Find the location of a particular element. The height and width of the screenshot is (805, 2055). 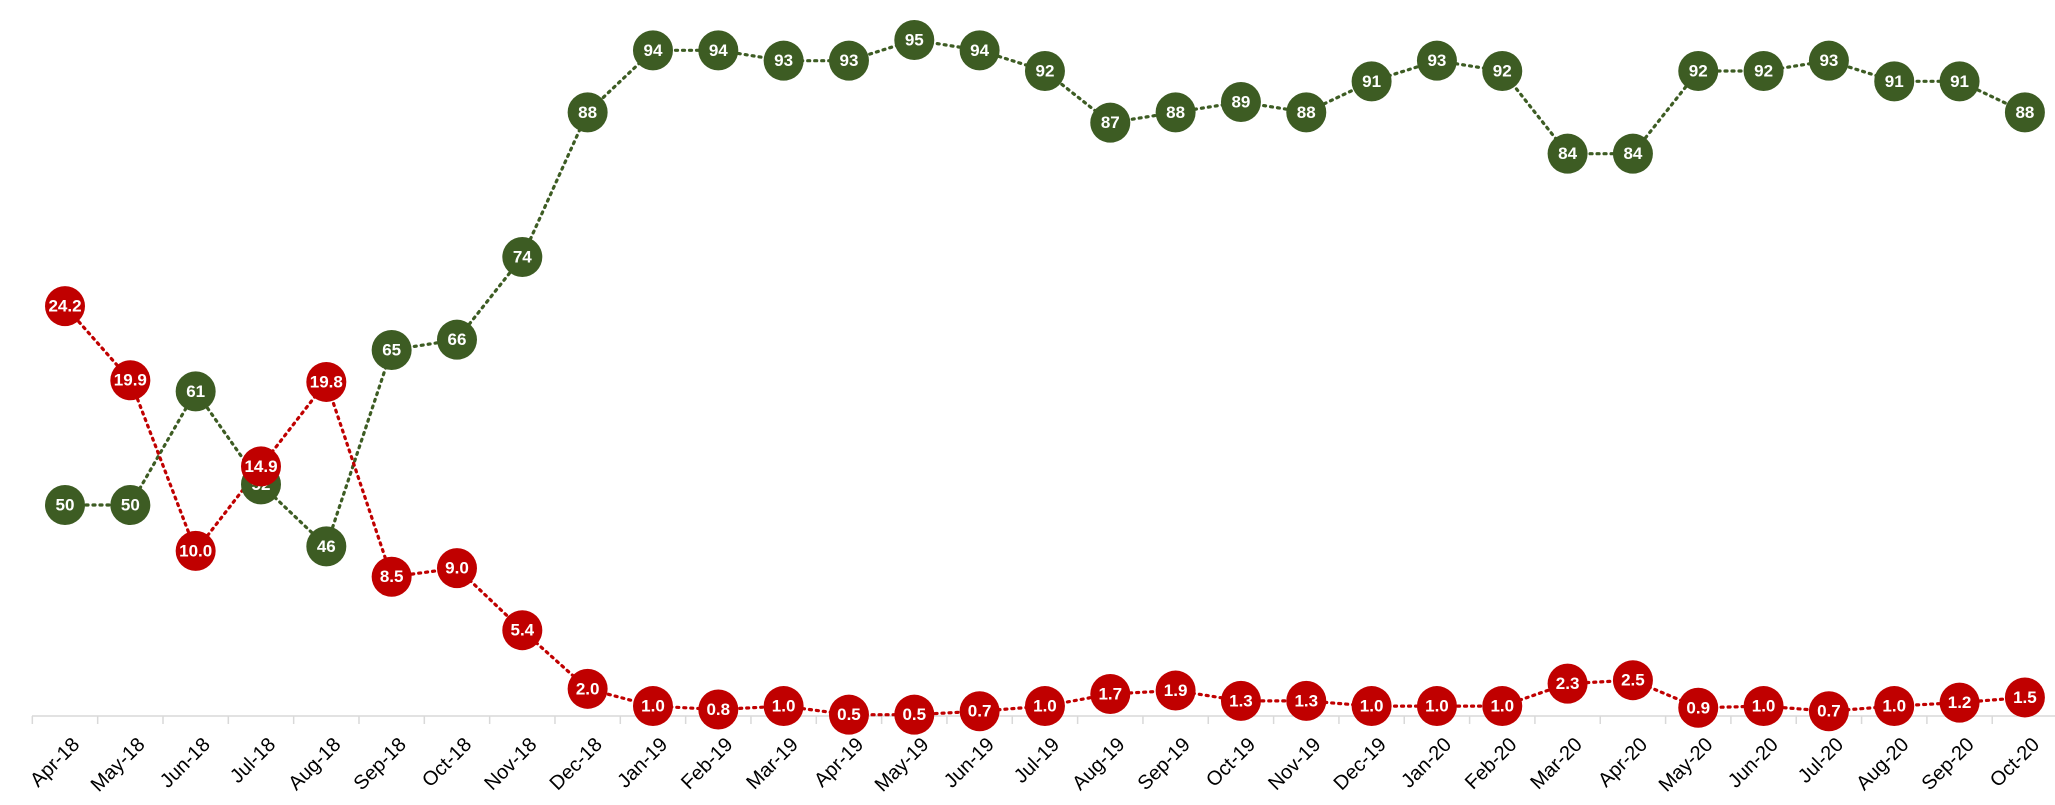

x-tick-label: Nov-18 is located at coordinates (510, 764).